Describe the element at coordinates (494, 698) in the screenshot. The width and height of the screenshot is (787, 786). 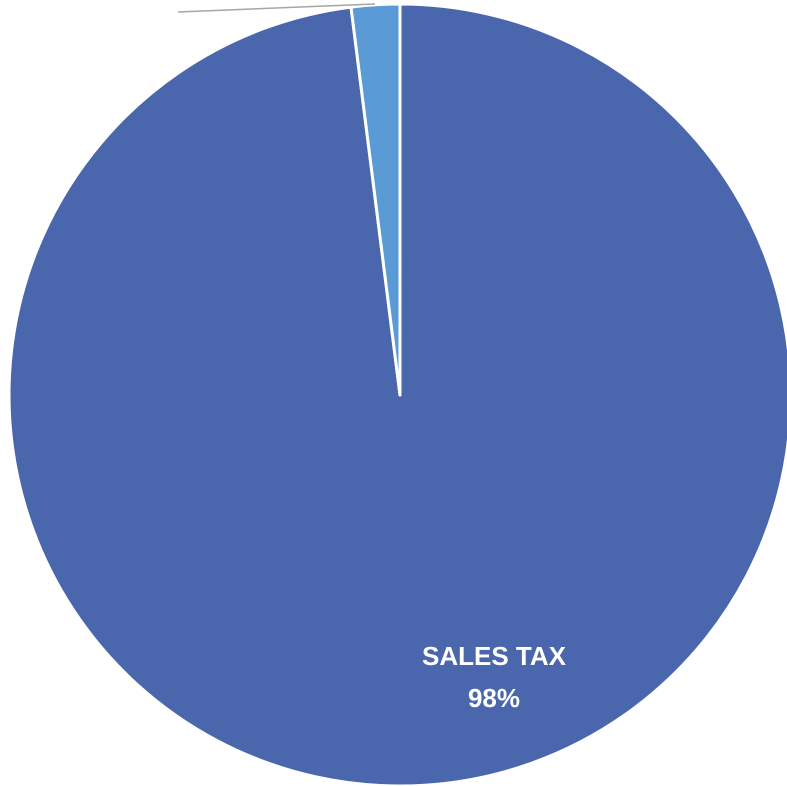
I see `slice-value-label: 98%` at that location.